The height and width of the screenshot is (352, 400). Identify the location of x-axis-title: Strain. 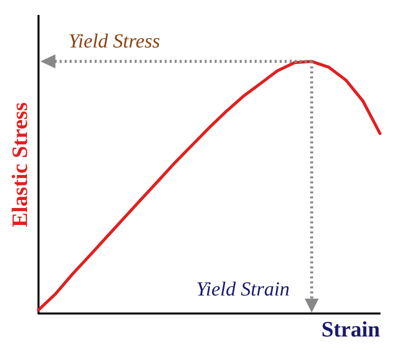
(350, 329).